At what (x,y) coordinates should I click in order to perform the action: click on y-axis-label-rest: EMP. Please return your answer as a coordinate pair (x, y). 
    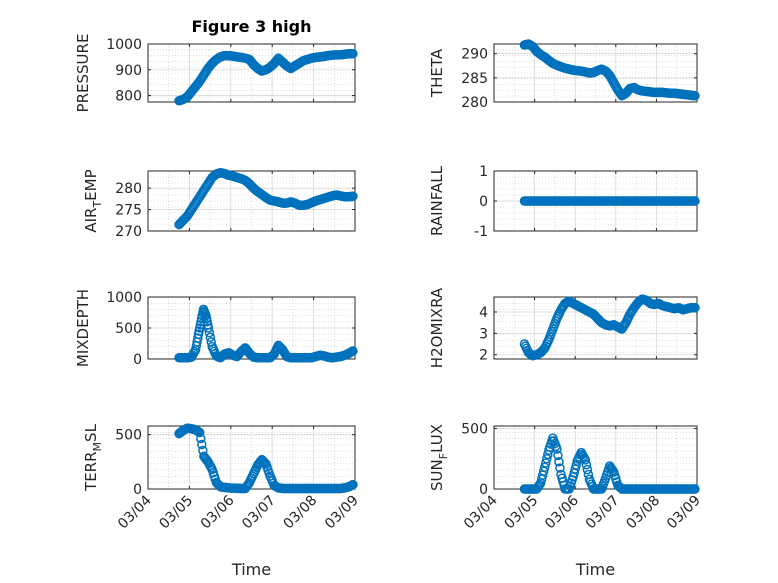
    Looking at the image, I should click on (91, 184).